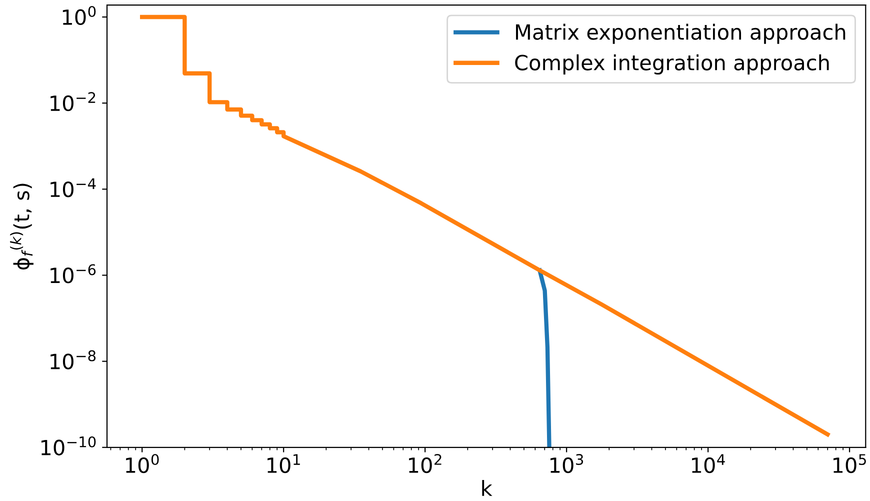  What do you see at coordinates (68, 446) in the screenshot?
I see `y-tick-label: 10$^{−10}$` at bounding box center [68, 446].